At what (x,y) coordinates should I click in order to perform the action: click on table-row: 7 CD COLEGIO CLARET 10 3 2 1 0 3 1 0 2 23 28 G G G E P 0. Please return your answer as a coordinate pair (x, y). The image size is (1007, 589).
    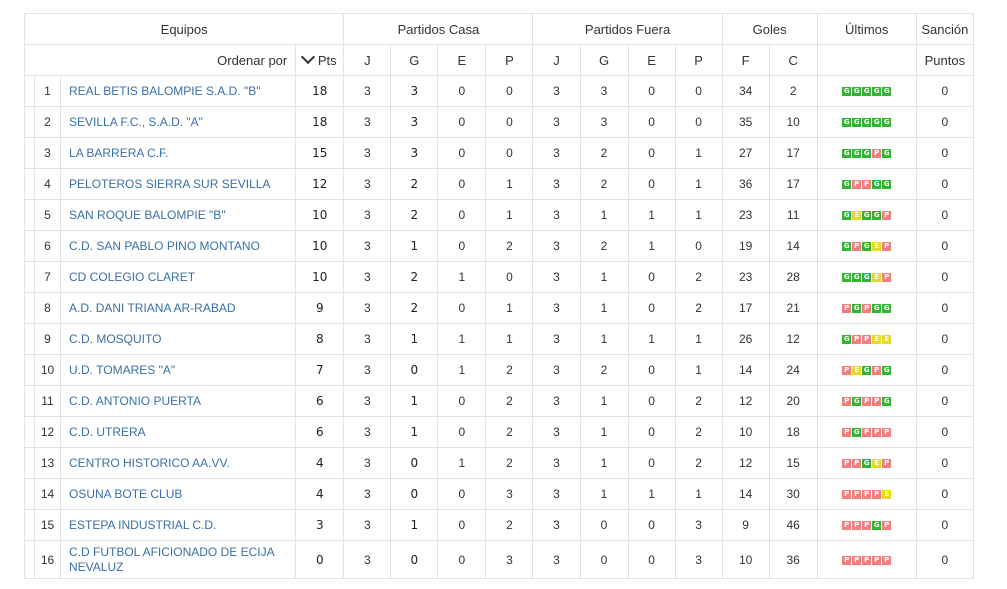
    Looking at the image, I should click on (499, 277).